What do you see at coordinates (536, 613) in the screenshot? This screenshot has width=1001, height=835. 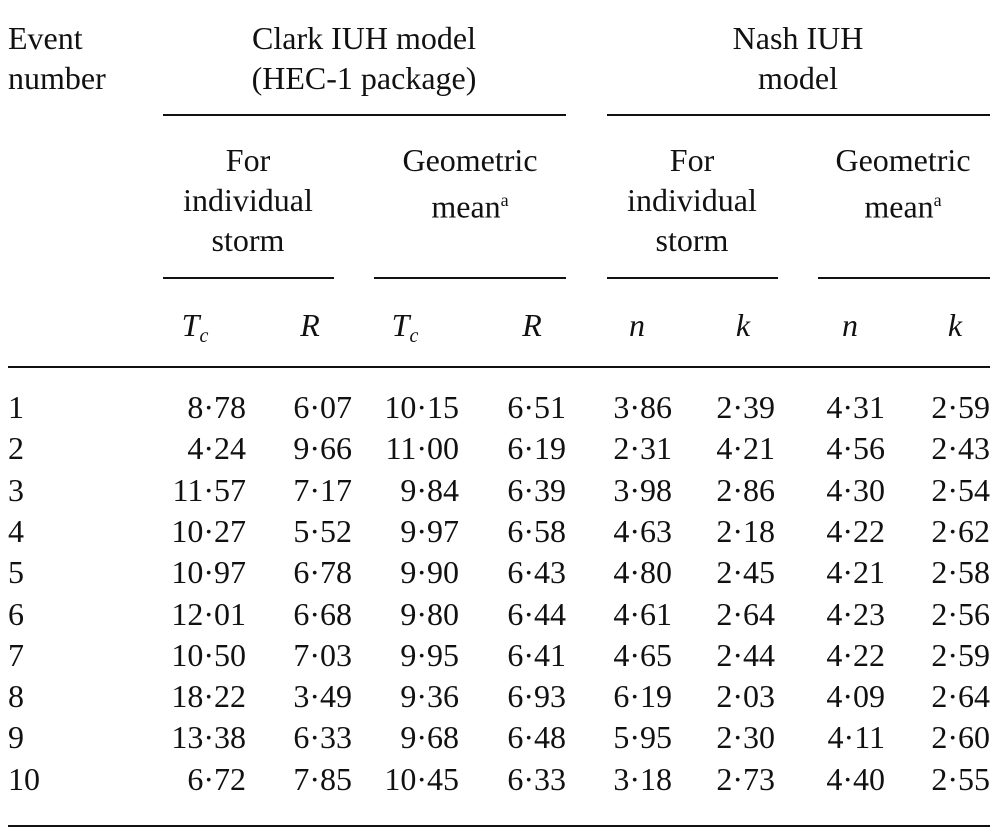 I see `table-cell: 6·44` at bounding box center [536, 613].